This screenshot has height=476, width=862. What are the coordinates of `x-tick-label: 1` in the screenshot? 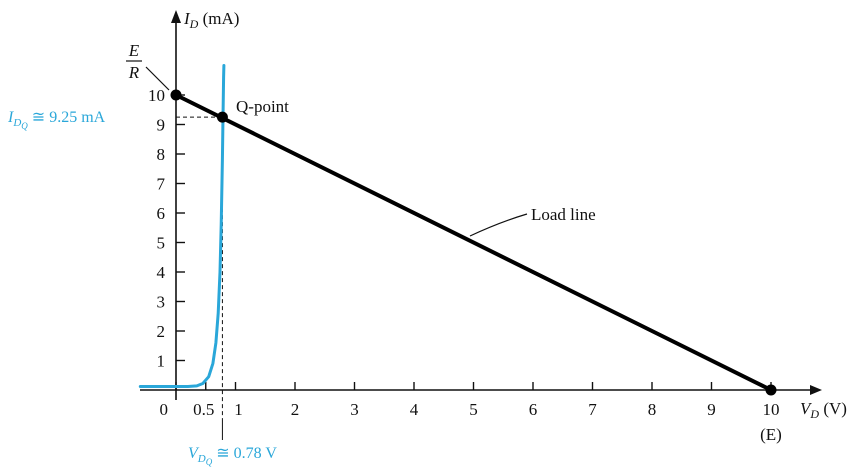 It's located at (238, 409).